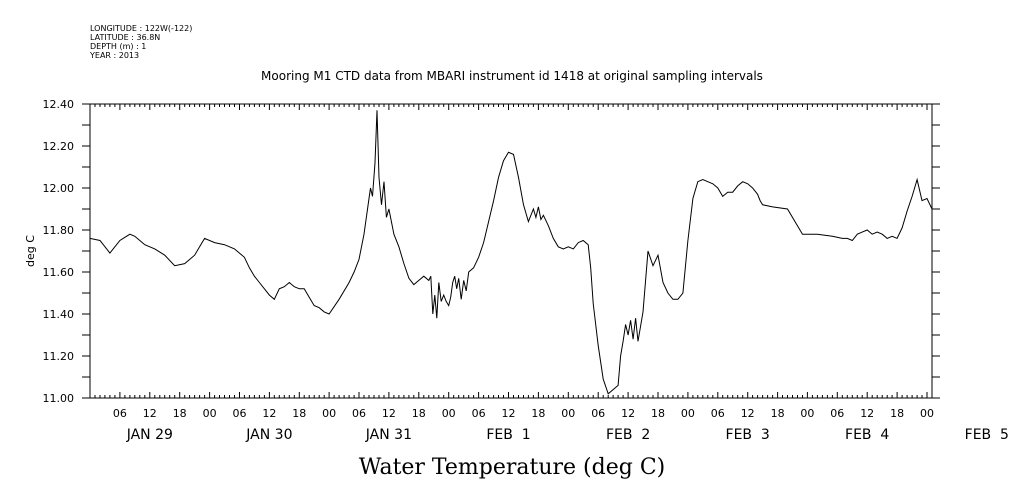 This screenshot has height=504, width=1009. What do you see at coordinates (59, 230) in the screenshot?
I see `y-tick-label: 11.80` at bounding box center [59, 230].